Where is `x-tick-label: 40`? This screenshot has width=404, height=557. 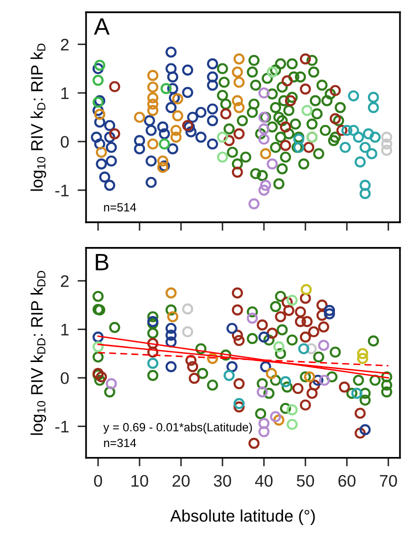
x-tick-label: 40 is located at coordinates (264, 480).